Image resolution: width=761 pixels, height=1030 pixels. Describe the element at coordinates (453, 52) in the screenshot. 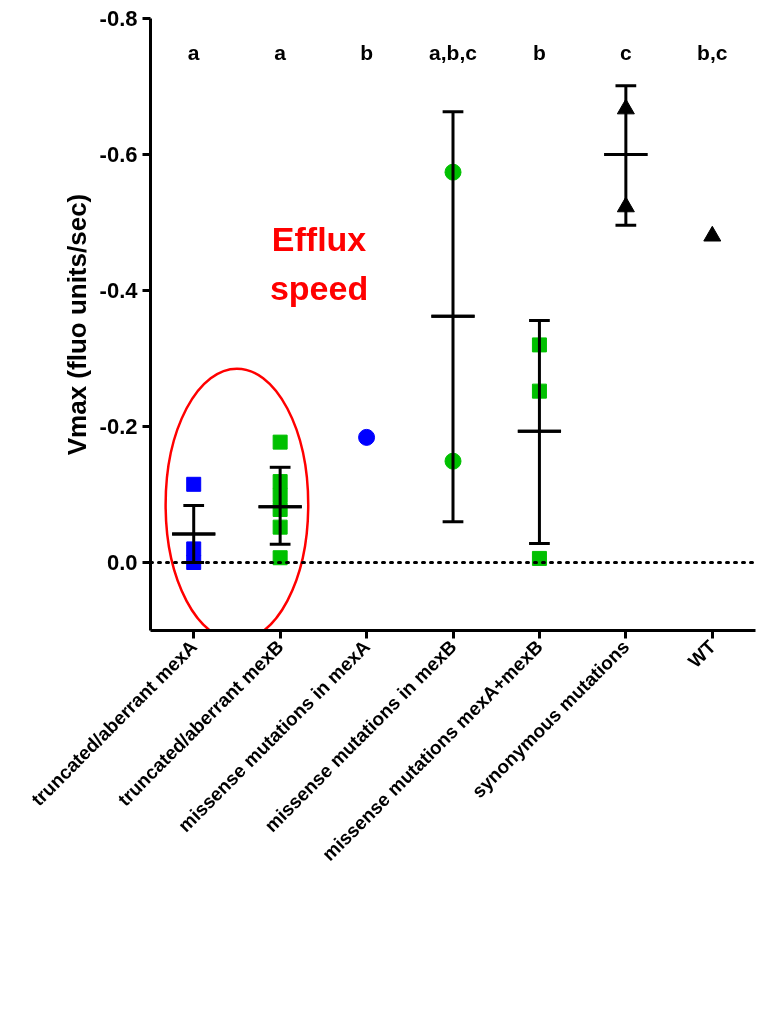

I see `annotation: a,b,c` at that location.